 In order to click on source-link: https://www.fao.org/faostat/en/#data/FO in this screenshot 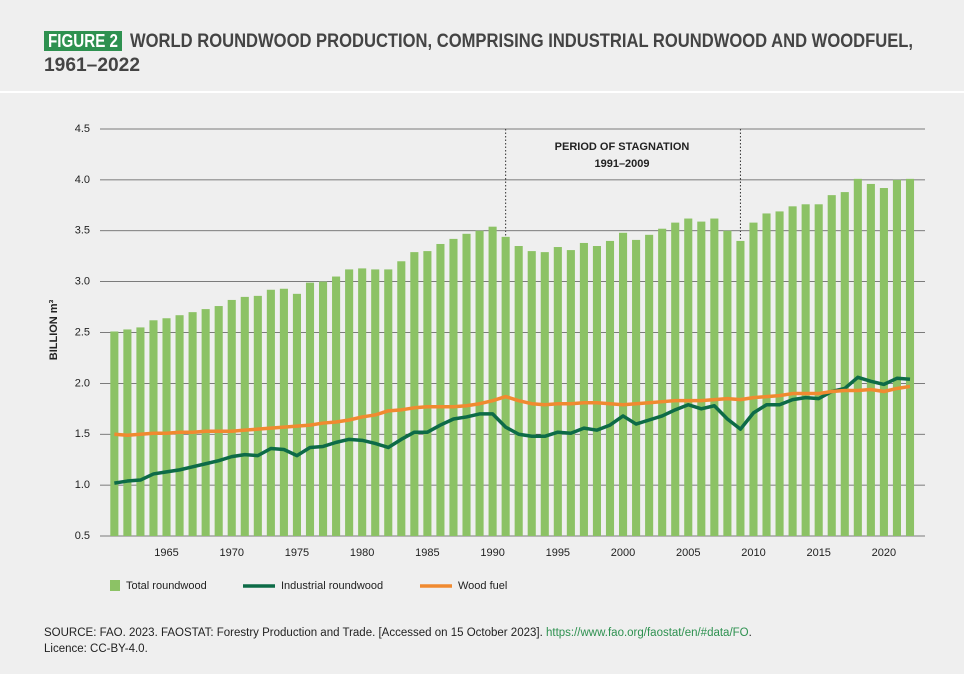, I will do `click(647, 633)`.